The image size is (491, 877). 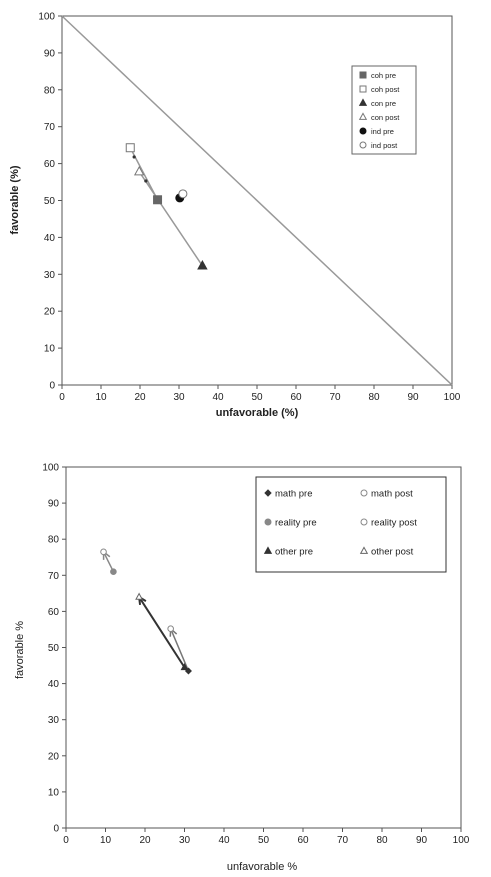 I want to click on x-axis-label-2: unfavorable %, so click(x=262, y=867).